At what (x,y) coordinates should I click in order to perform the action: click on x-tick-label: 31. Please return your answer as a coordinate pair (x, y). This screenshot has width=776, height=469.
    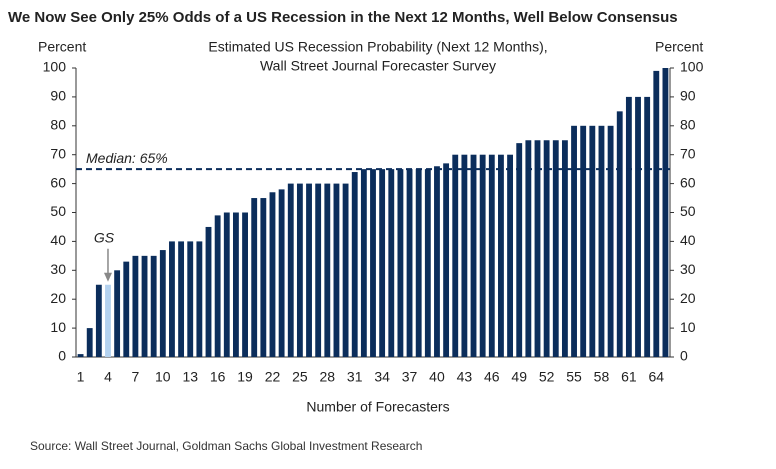
    Looking at the image, I should click on (355, 377).